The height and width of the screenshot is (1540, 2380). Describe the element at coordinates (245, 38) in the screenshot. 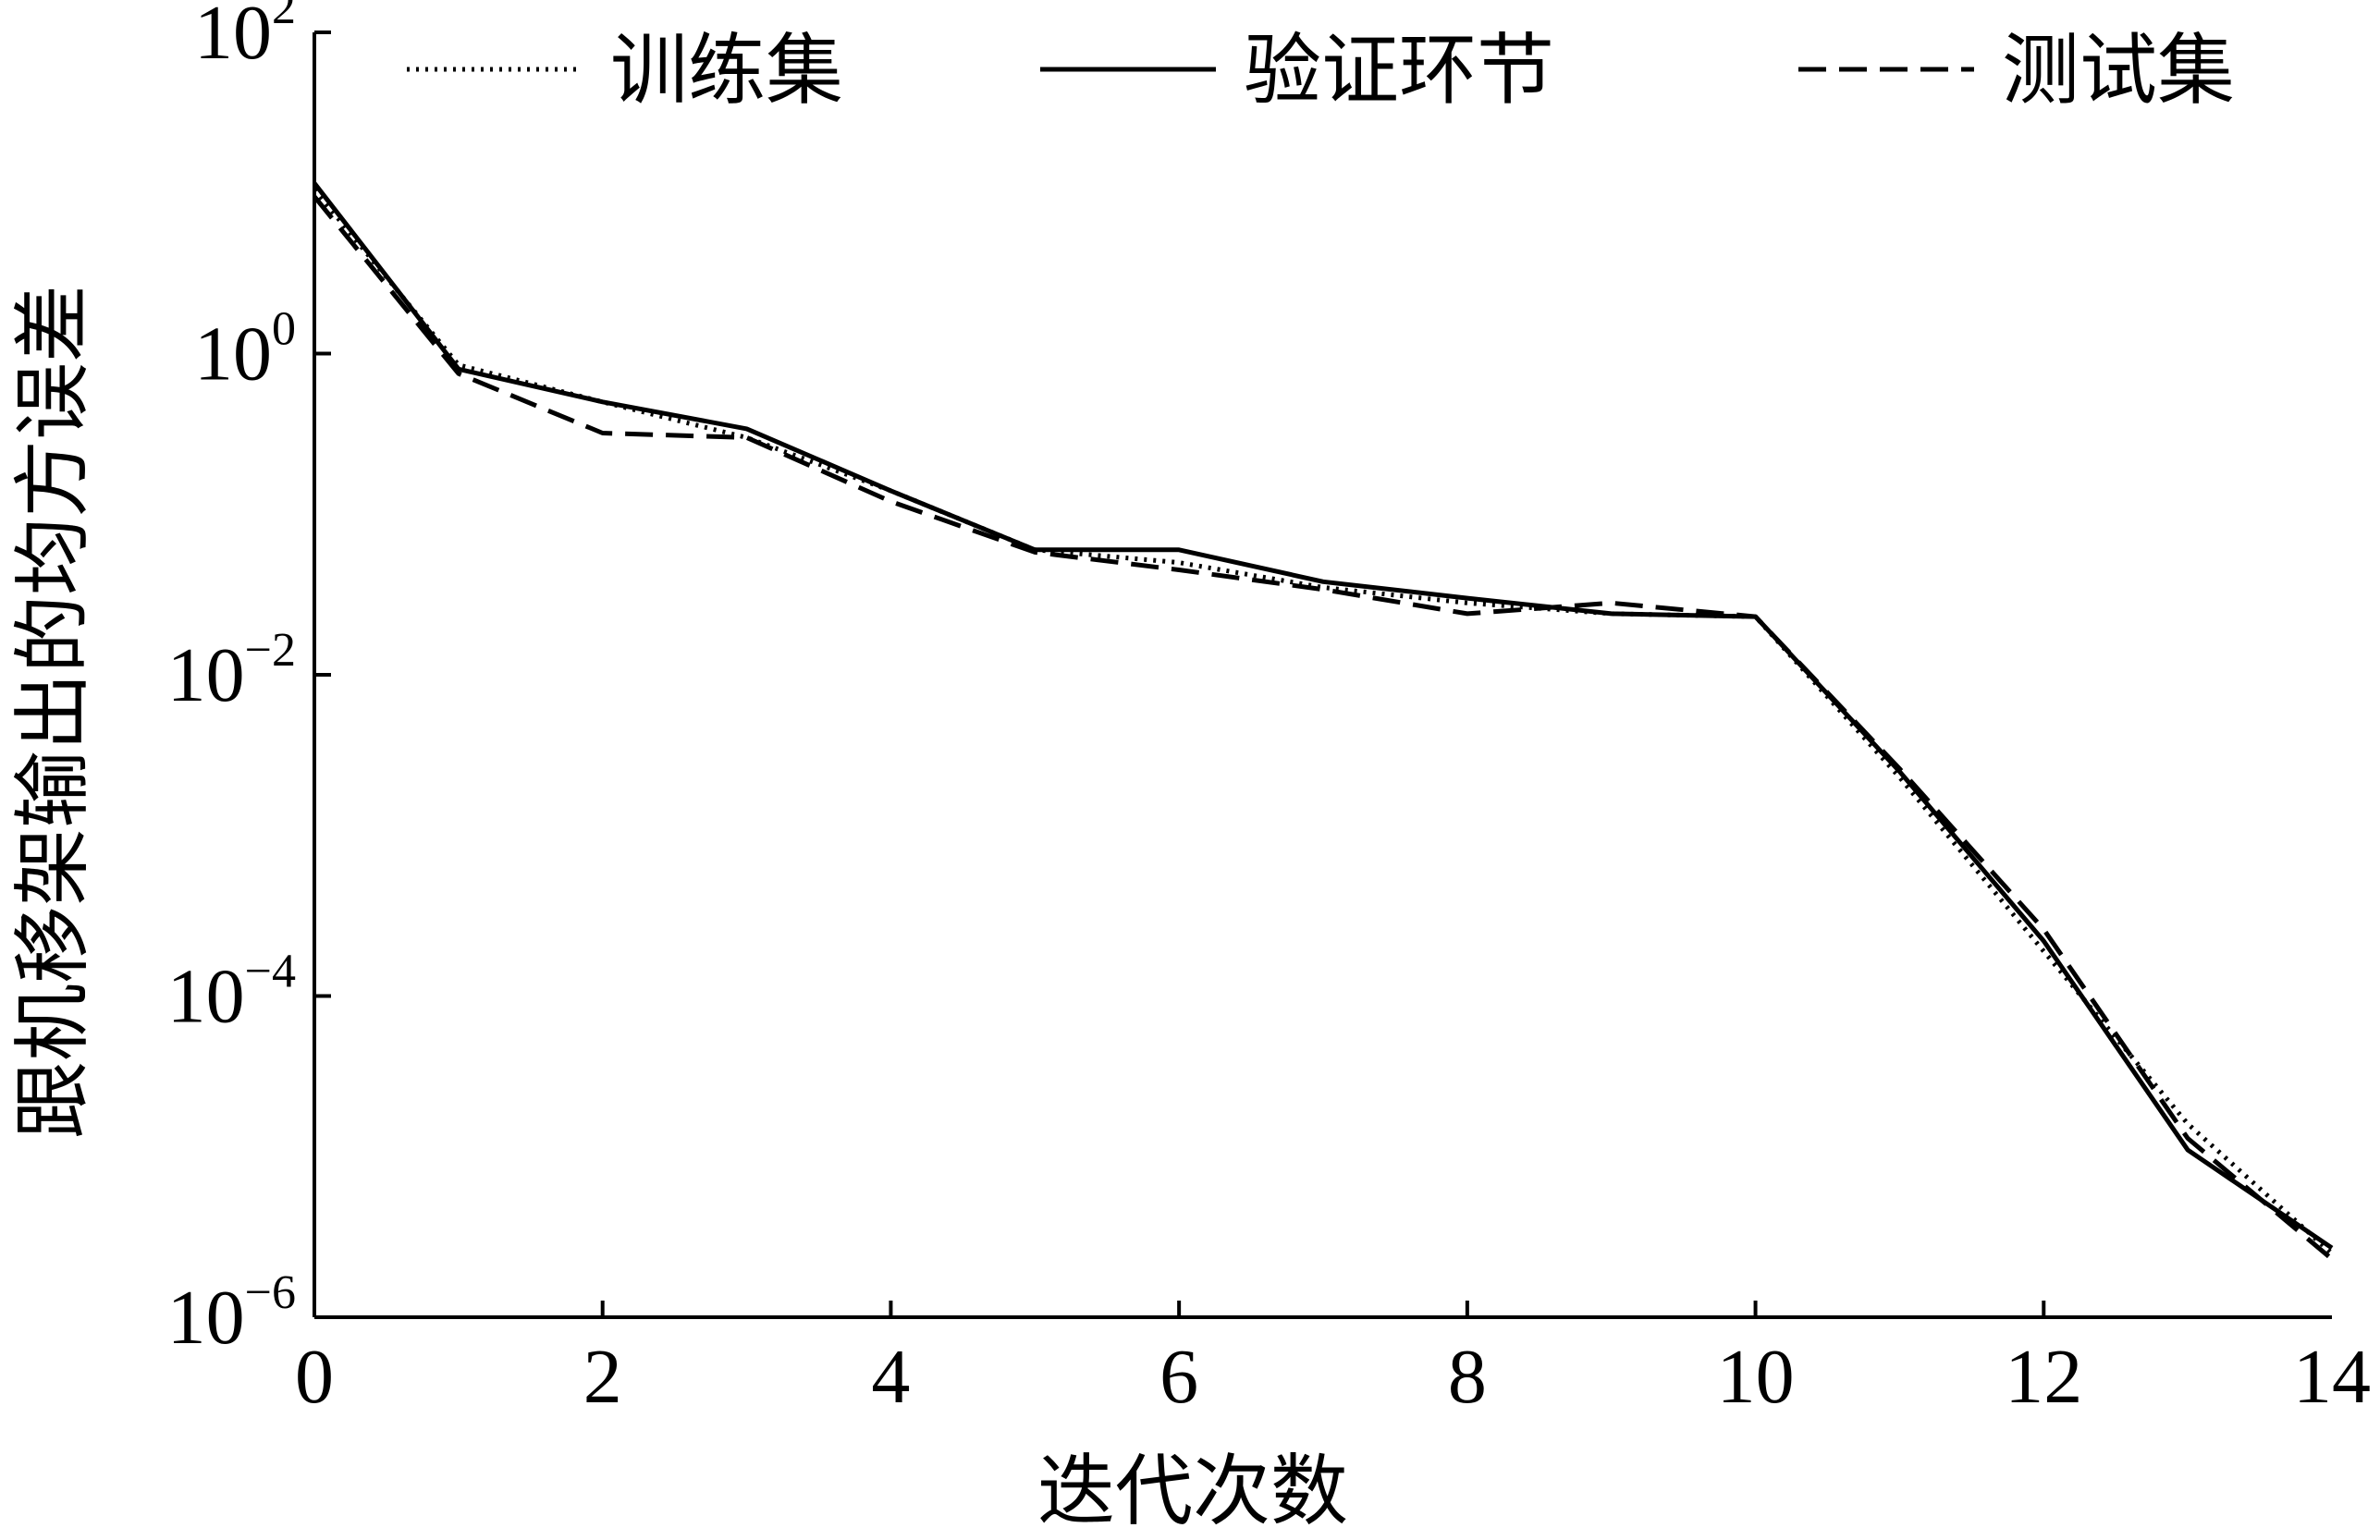

I see `y-tick-label: 102` at that location.